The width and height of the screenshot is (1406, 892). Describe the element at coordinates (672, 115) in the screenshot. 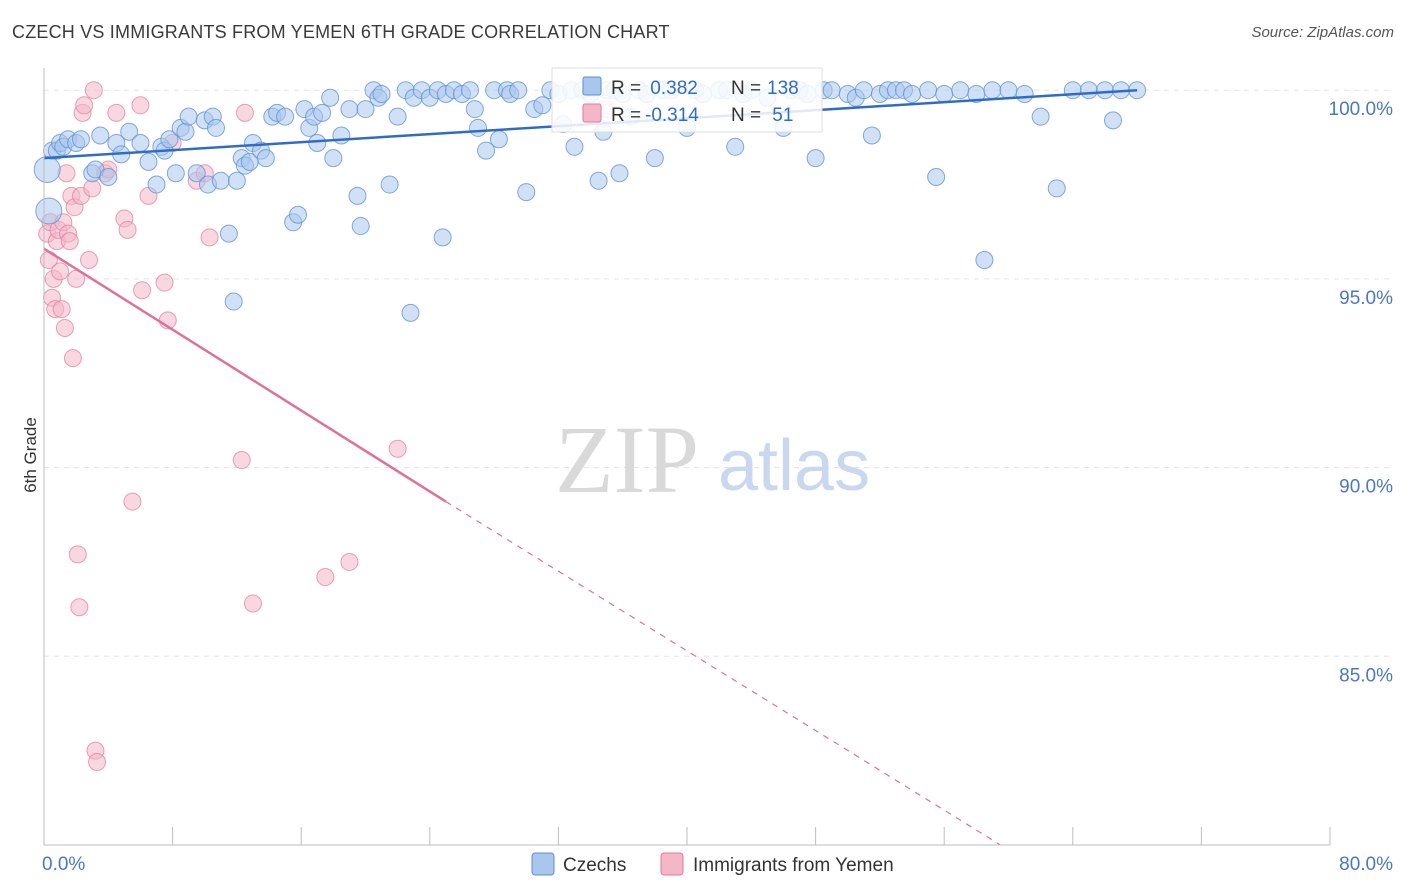

I see `legend-r-value-yemen: -0.314` at that location.